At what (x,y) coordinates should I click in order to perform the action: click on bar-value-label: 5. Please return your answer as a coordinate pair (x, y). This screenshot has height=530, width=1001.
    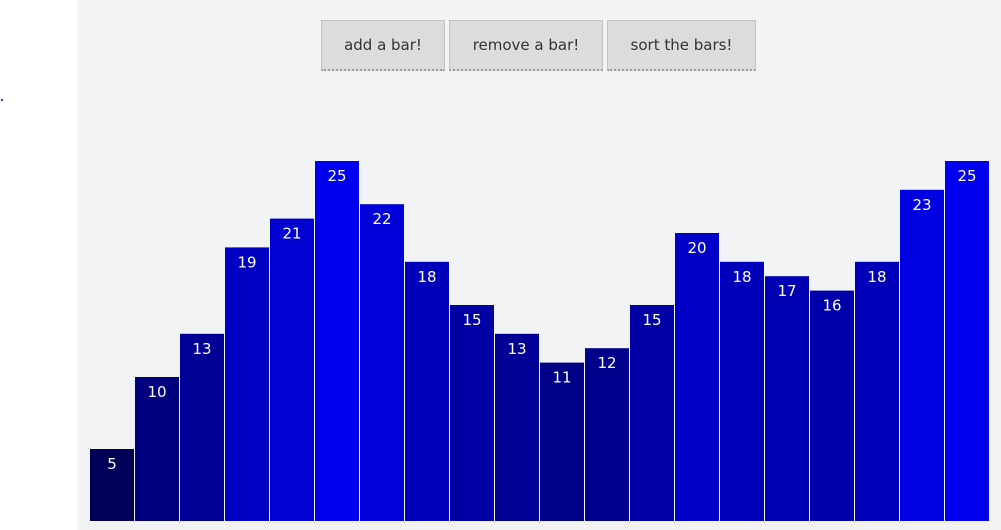
    Looking at the image, I should click on (112, 464).